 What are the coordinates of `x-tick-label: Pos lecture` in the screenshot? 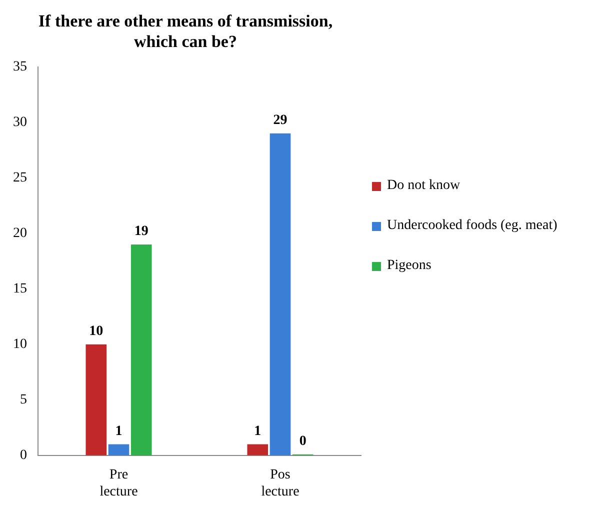 It's located at (280, 483).